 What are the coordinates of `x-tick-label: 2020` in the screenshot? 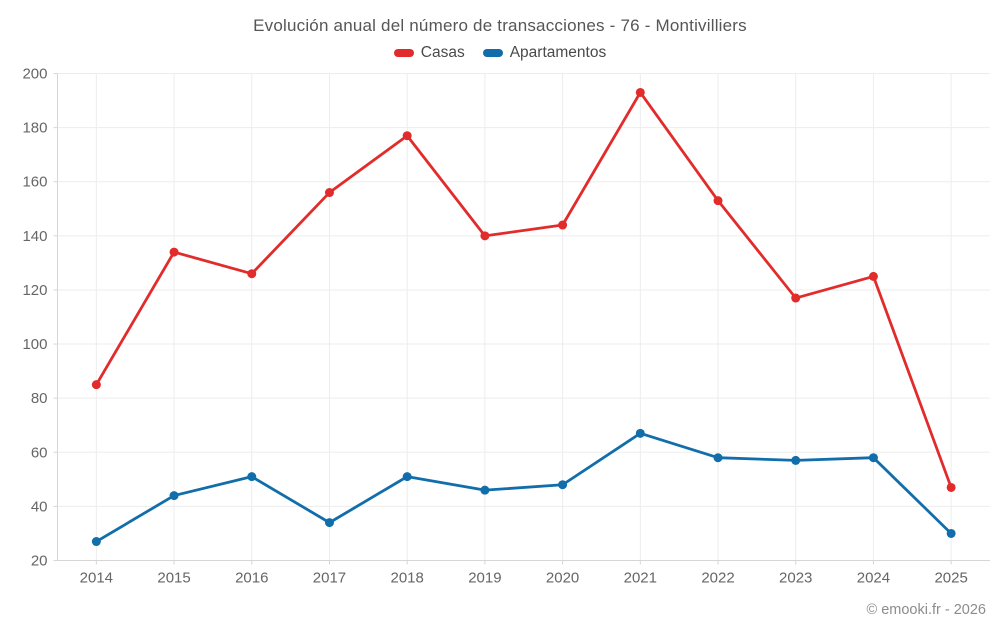 It's located at (562, 578).